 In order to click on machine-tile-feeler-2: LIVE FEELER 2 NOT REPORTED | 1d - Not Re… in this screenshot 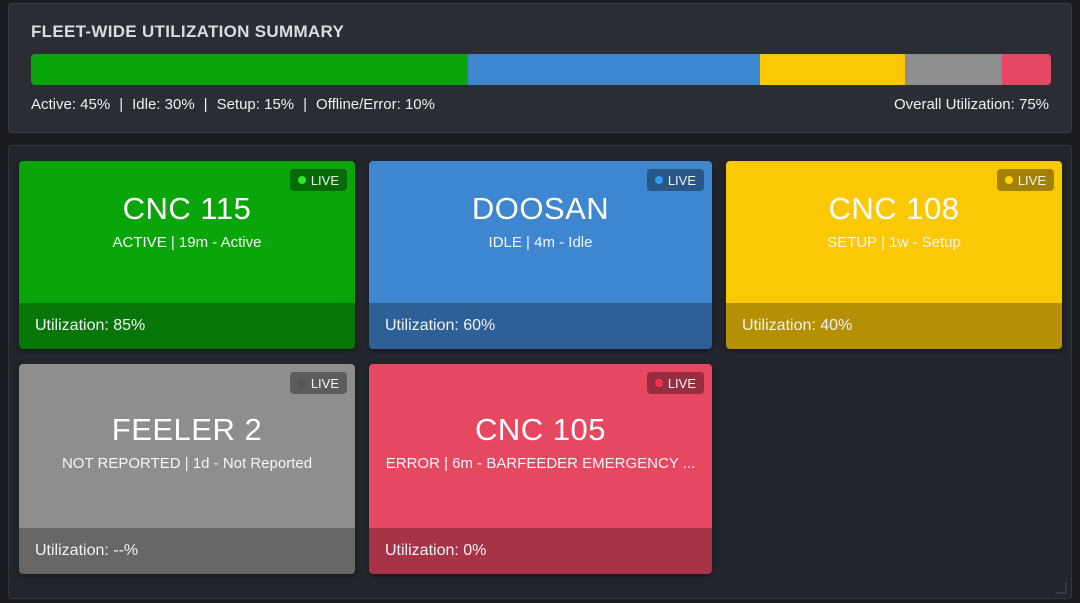, I will do `click(187, 469)`.